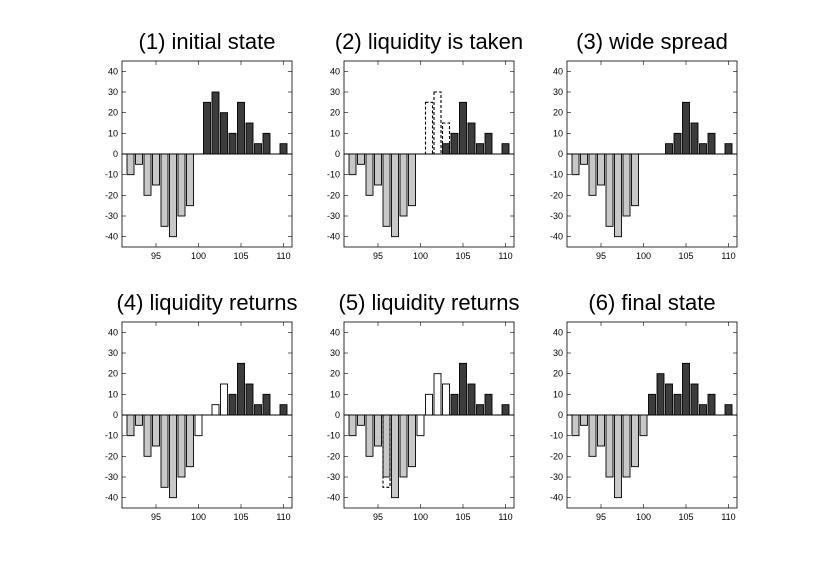  I want to click on panel-title: (2) liquidity is taken, so click(429, 41).